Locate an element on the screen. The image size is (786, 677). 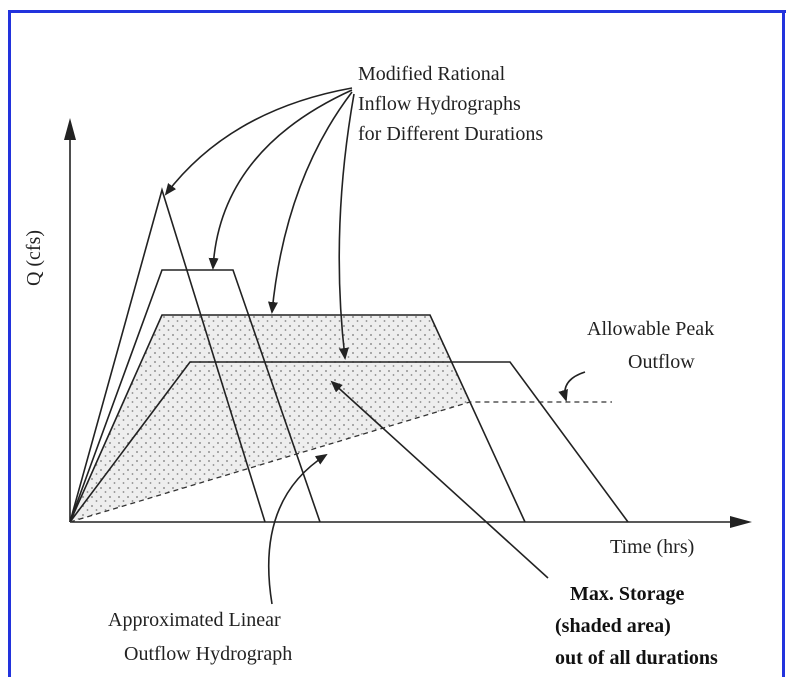
frame-top is located at coordinates (397, 11).